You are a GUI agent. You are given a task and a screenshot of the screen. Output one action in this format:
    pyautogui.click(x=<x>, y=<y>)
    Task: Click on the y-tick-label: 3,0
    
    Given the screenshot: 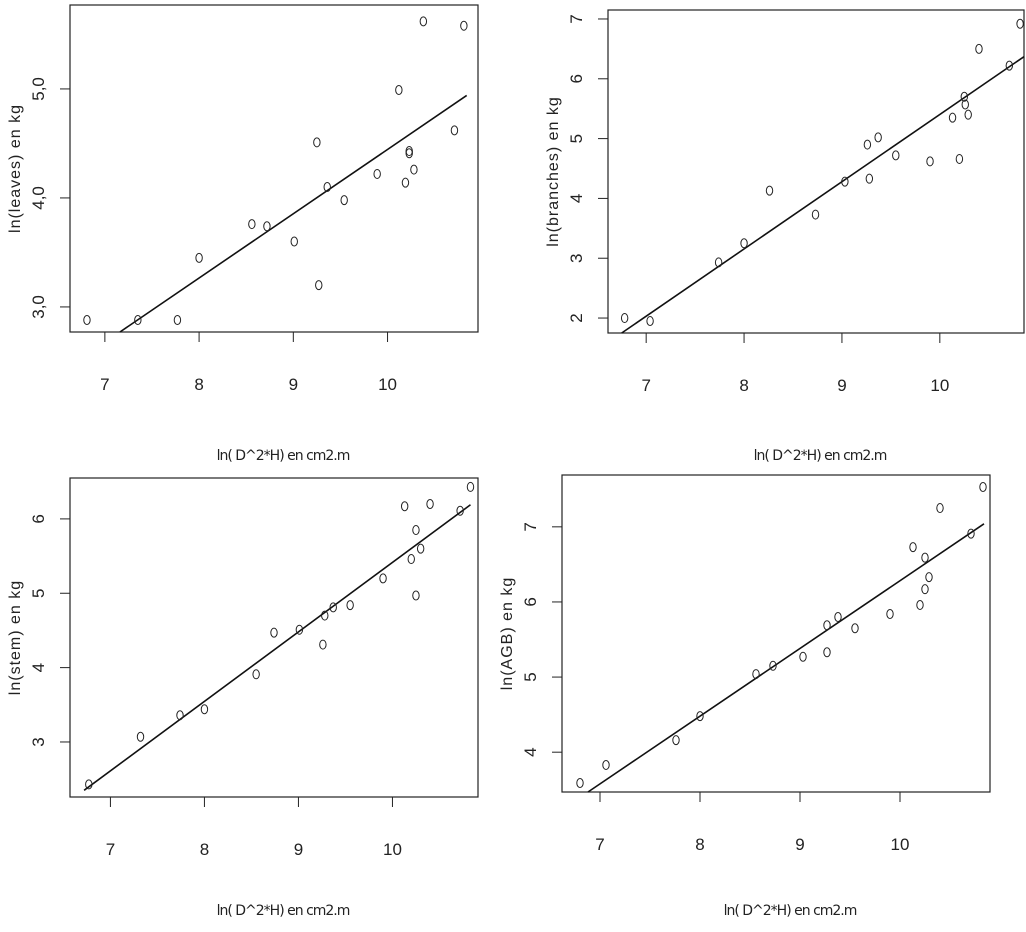 What is the action you would take?
    pyautogui.click(x=38, y=307)
    